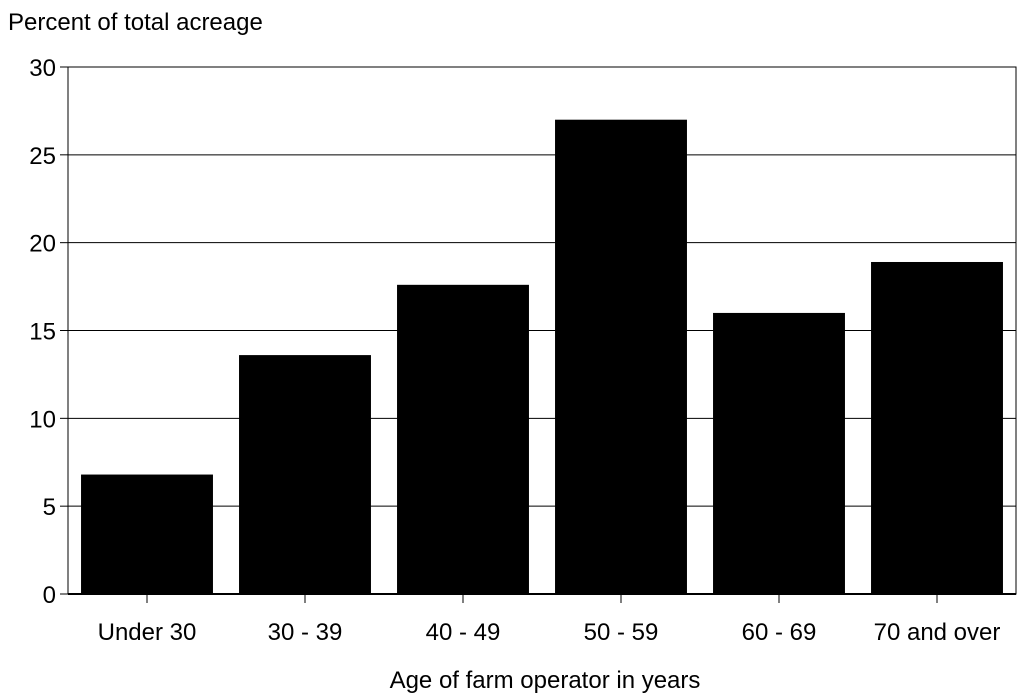 This screenshot has height=696, width=1023. I want to click on x-tick-label: Under 30, so click(147, 632).